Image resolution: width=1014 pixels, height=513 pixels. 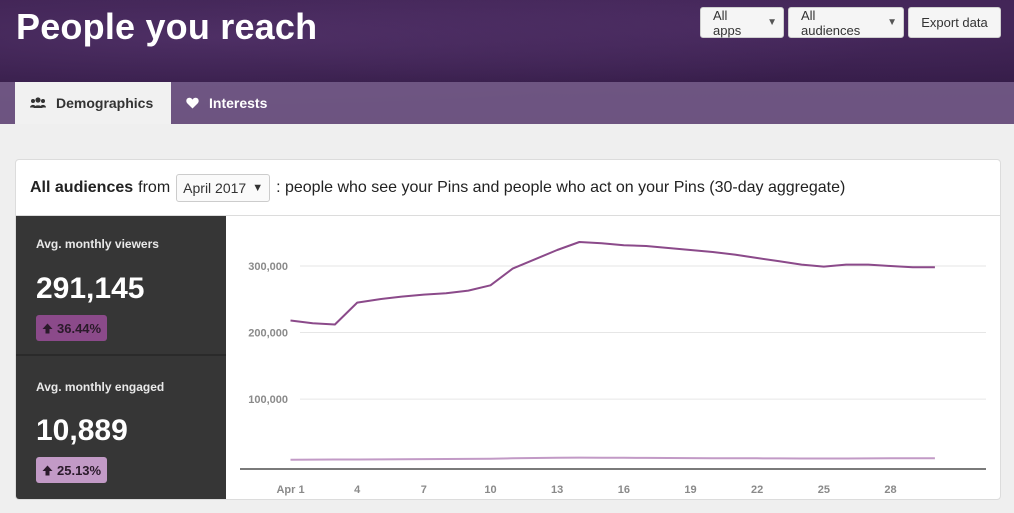 I want to click on x-tick-label: 22, so click(x=757, y=490).